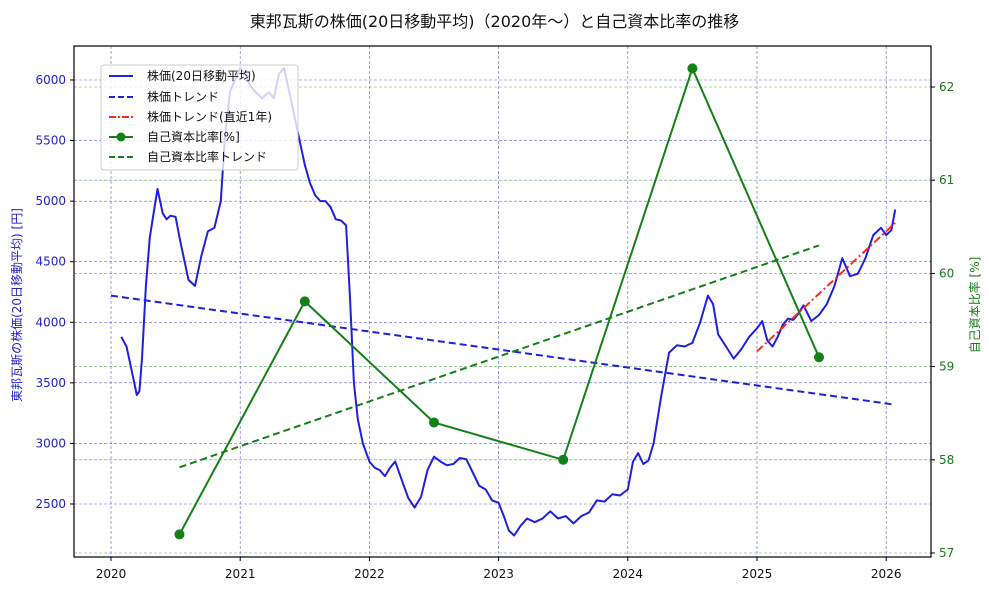  What do you see at coordinates (946, 367) in the screenshot?
I see `tick-label: 59` at bounding box center [946, 367].